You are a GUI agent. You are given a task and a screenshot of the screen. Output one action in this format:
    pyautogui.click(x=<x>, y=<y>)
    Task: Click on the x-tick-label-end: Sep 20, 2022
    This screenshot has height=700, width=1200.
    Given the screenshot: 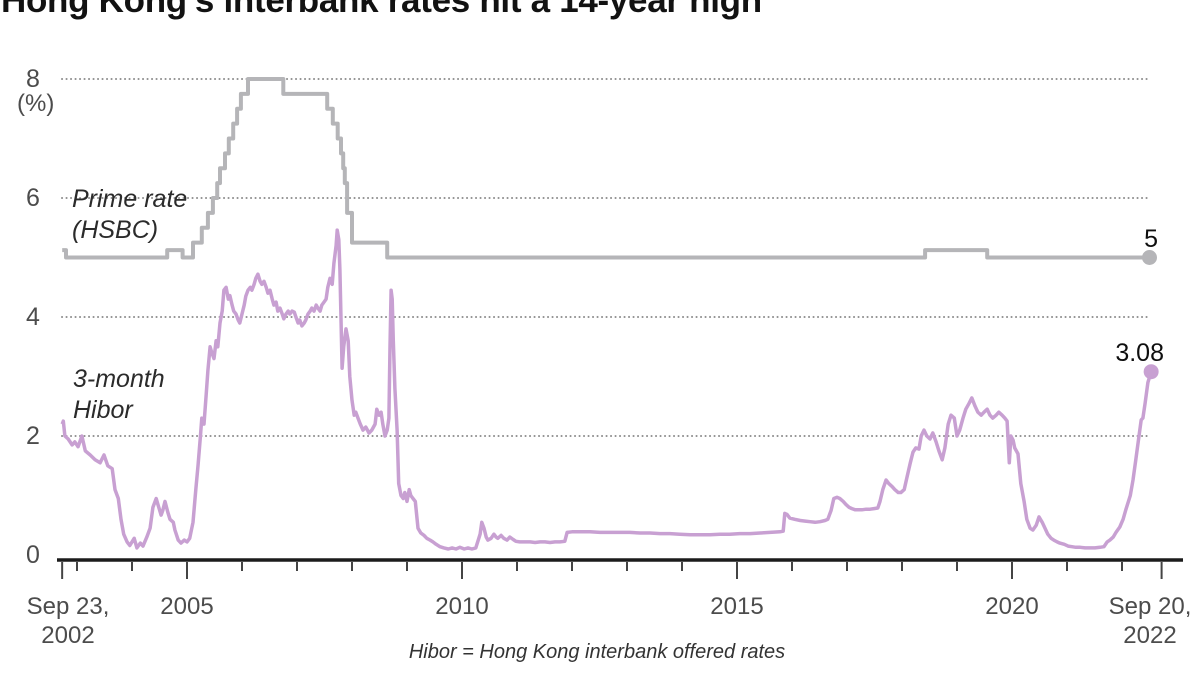 What is the action you would take?
    pyautogui.click(x=1145, y=621)
    